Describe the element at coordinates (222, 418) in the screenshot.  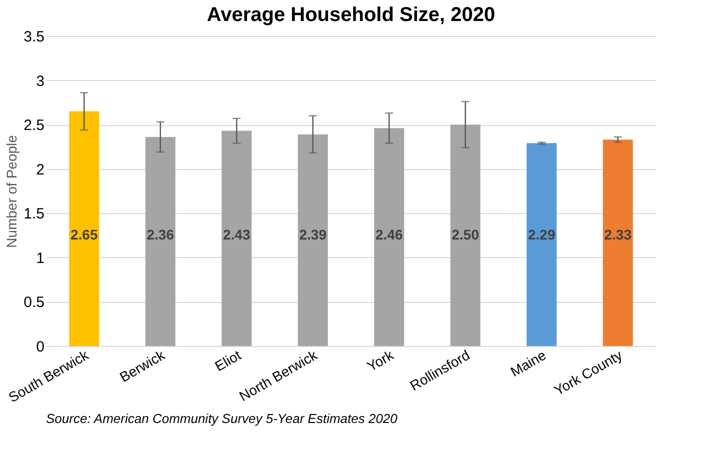
I see `source-note: Source: American Community Survey 5-Year Estimates 2020` at that location.